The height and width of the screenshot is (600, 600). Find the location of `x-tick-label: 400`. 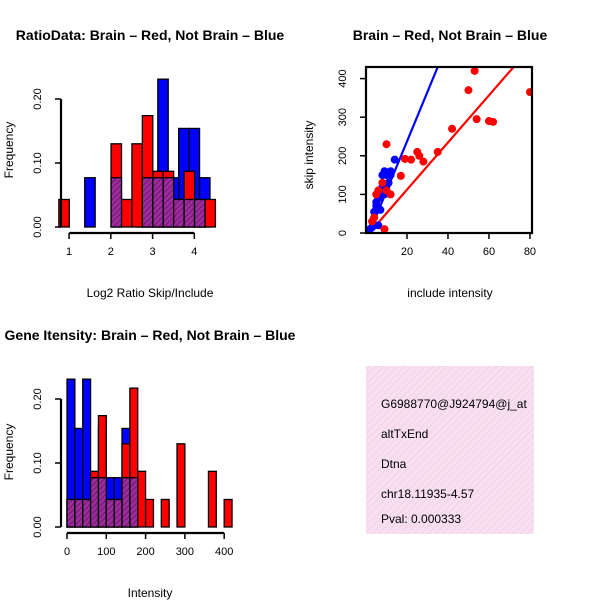

x-tick-label: 400 is located at coordinates (224, 552).